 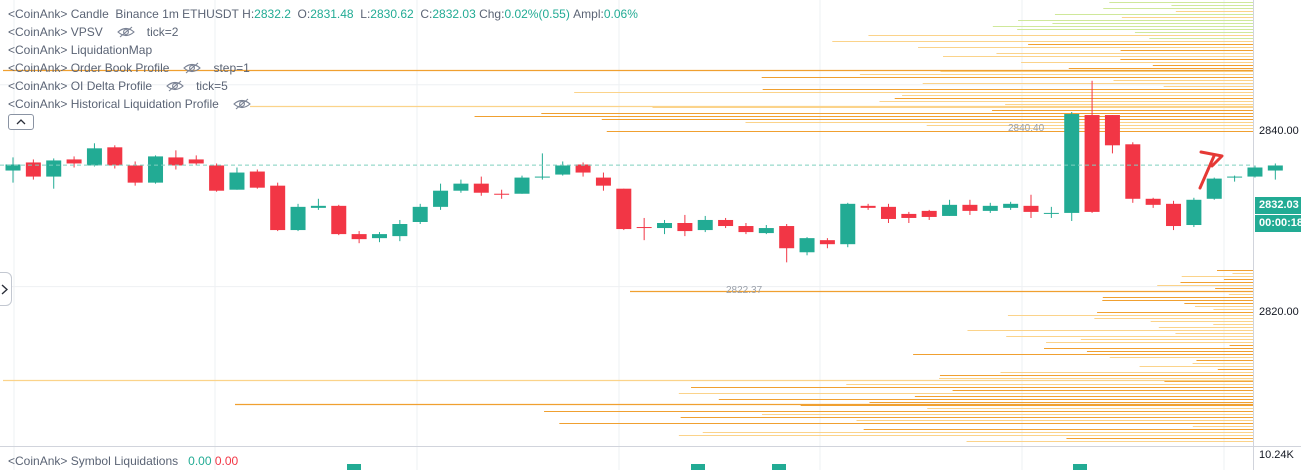 What do you see at coordinates (200, 461) in the screenshot?
I see `subpane-long-value: 0.00` at bounding box center [200, 461].